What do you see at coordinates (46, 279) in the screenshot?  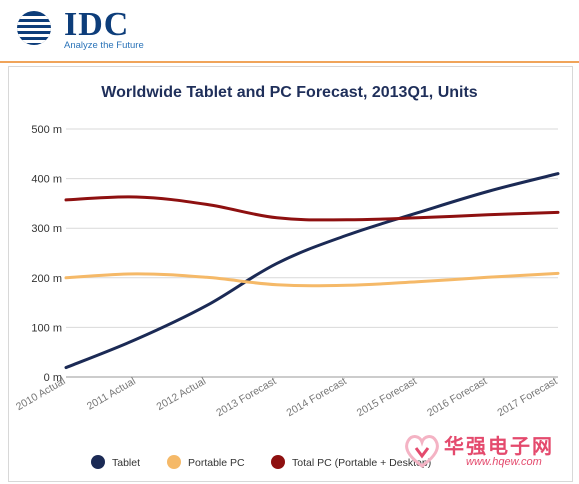 I see `y-tick-label: 200 m` at bounding box center [46, 279].